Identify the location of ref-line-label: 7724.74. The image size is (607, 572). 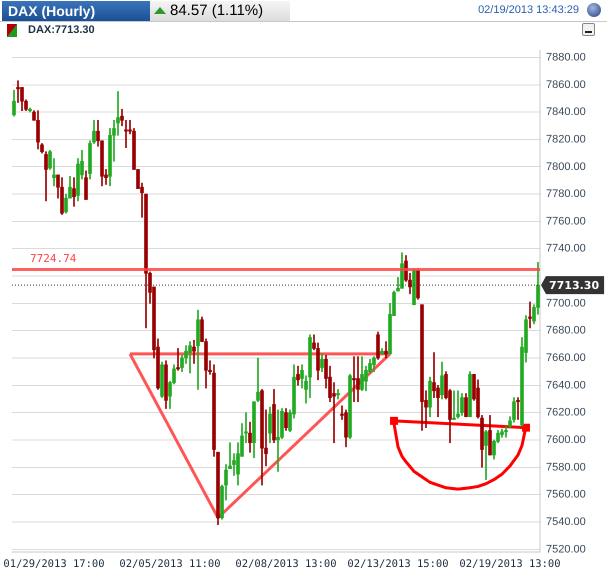
(53, 258).